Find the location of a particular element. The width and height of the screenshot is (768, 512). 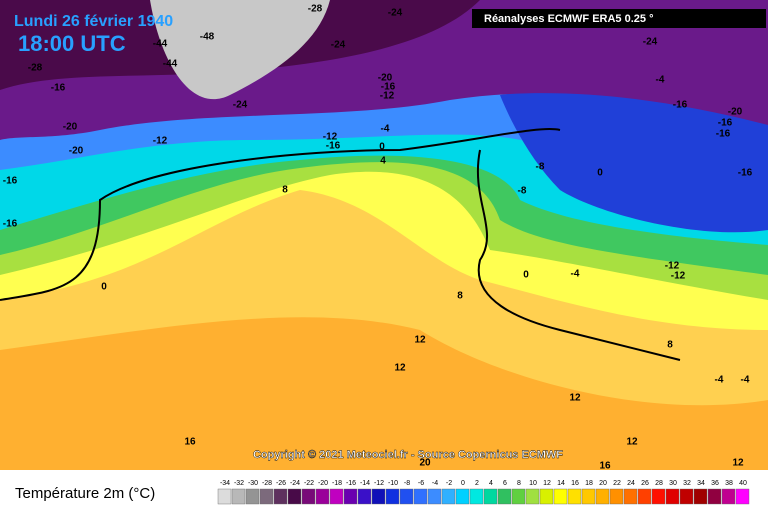

colorbar-label: -6 is located at coordinates (421, 483).